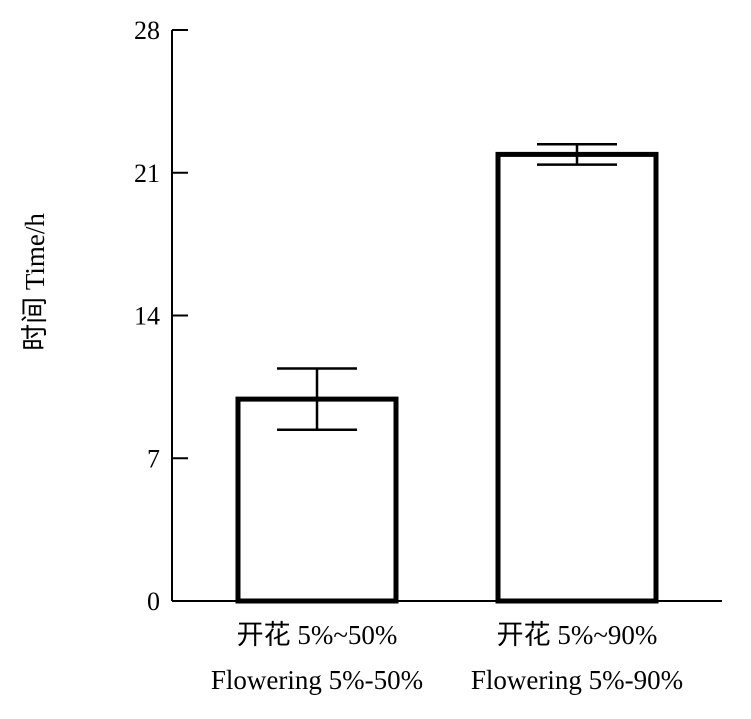 The image size is (751, 719). Describe the element at coordinates (317, 680) in the screenshot. I see `x-category-label: Flowering 5%-50%` at that location.